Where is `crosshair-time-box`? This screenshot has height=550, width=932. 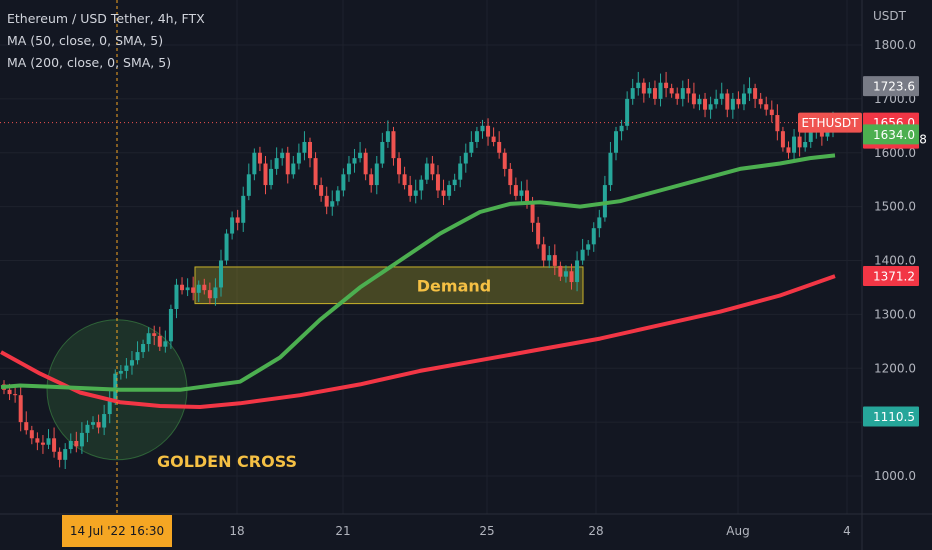 crosshair-time-box is located at coordinates (117, 531).